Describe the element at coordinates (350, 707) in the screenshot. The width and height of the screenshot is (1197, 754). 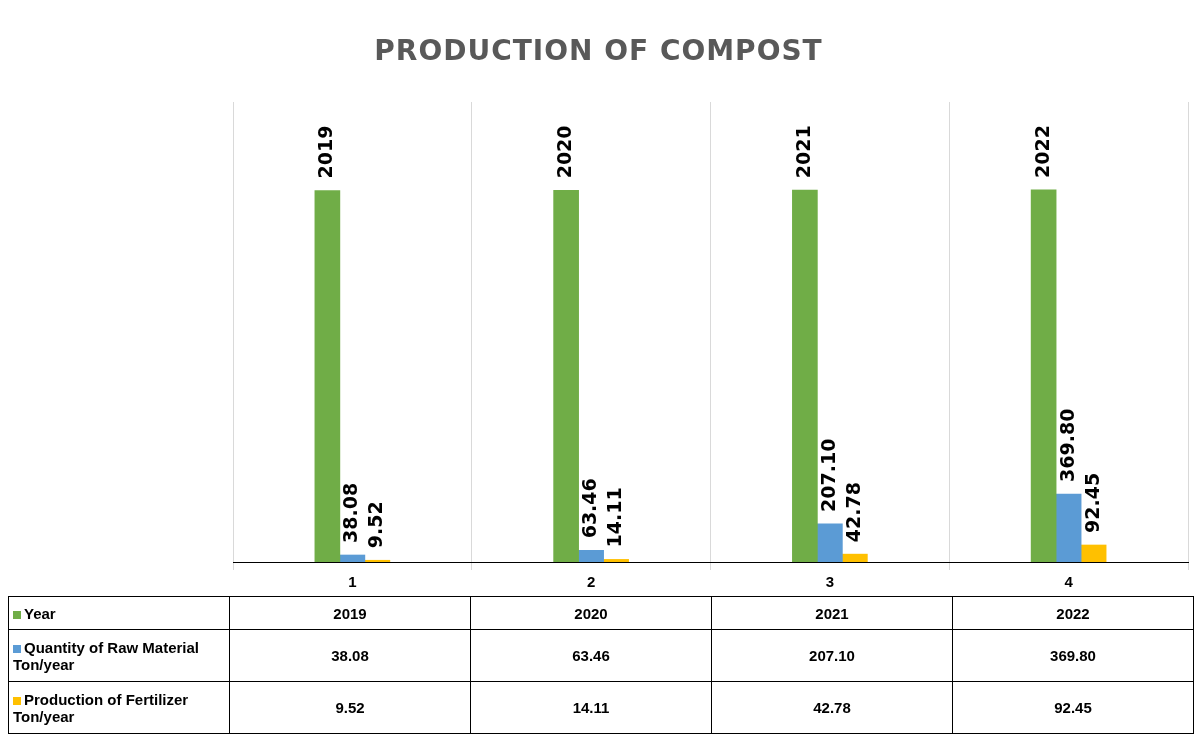
I see `data-label: 9.52` at that location.